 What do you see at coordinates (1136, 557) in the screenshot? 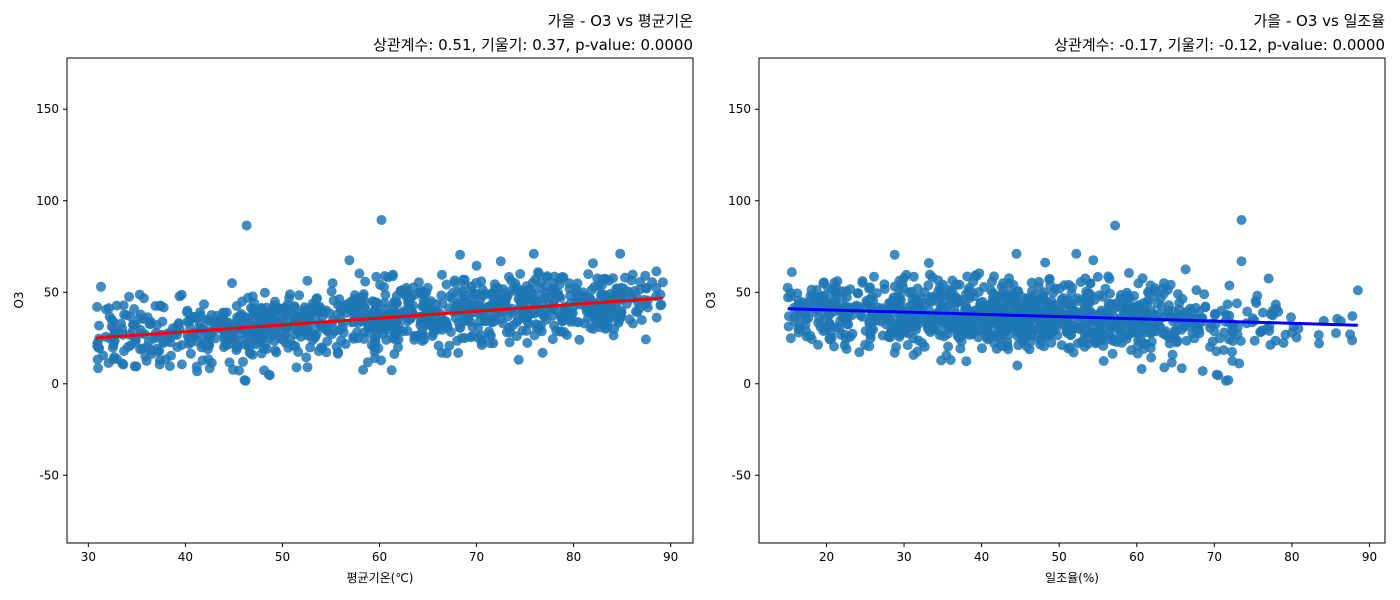
I see `x-tick-label: 60` at bounding box center [1136, 557].